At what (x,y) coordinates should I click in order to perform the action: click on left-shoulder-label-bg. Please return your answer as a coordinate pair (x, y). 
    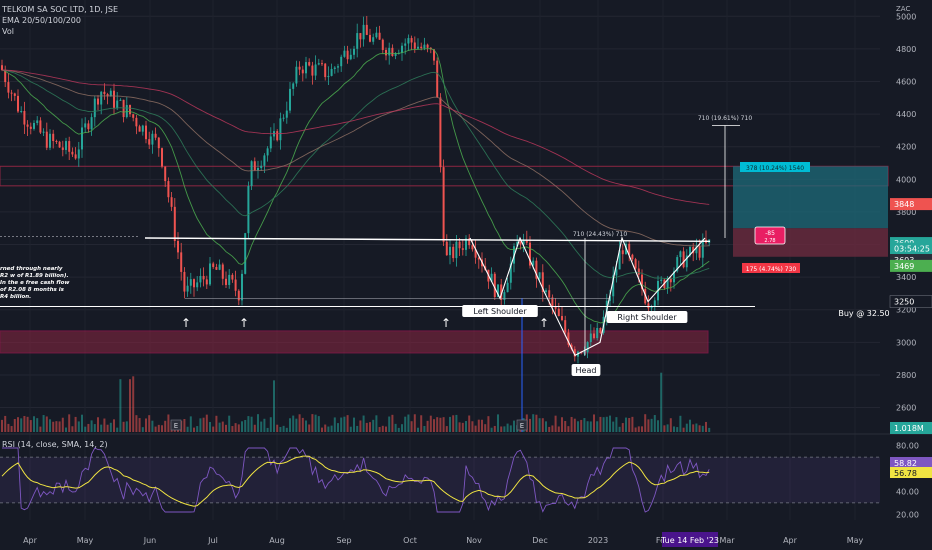
    Looking at the image, I should click on (500, 311).